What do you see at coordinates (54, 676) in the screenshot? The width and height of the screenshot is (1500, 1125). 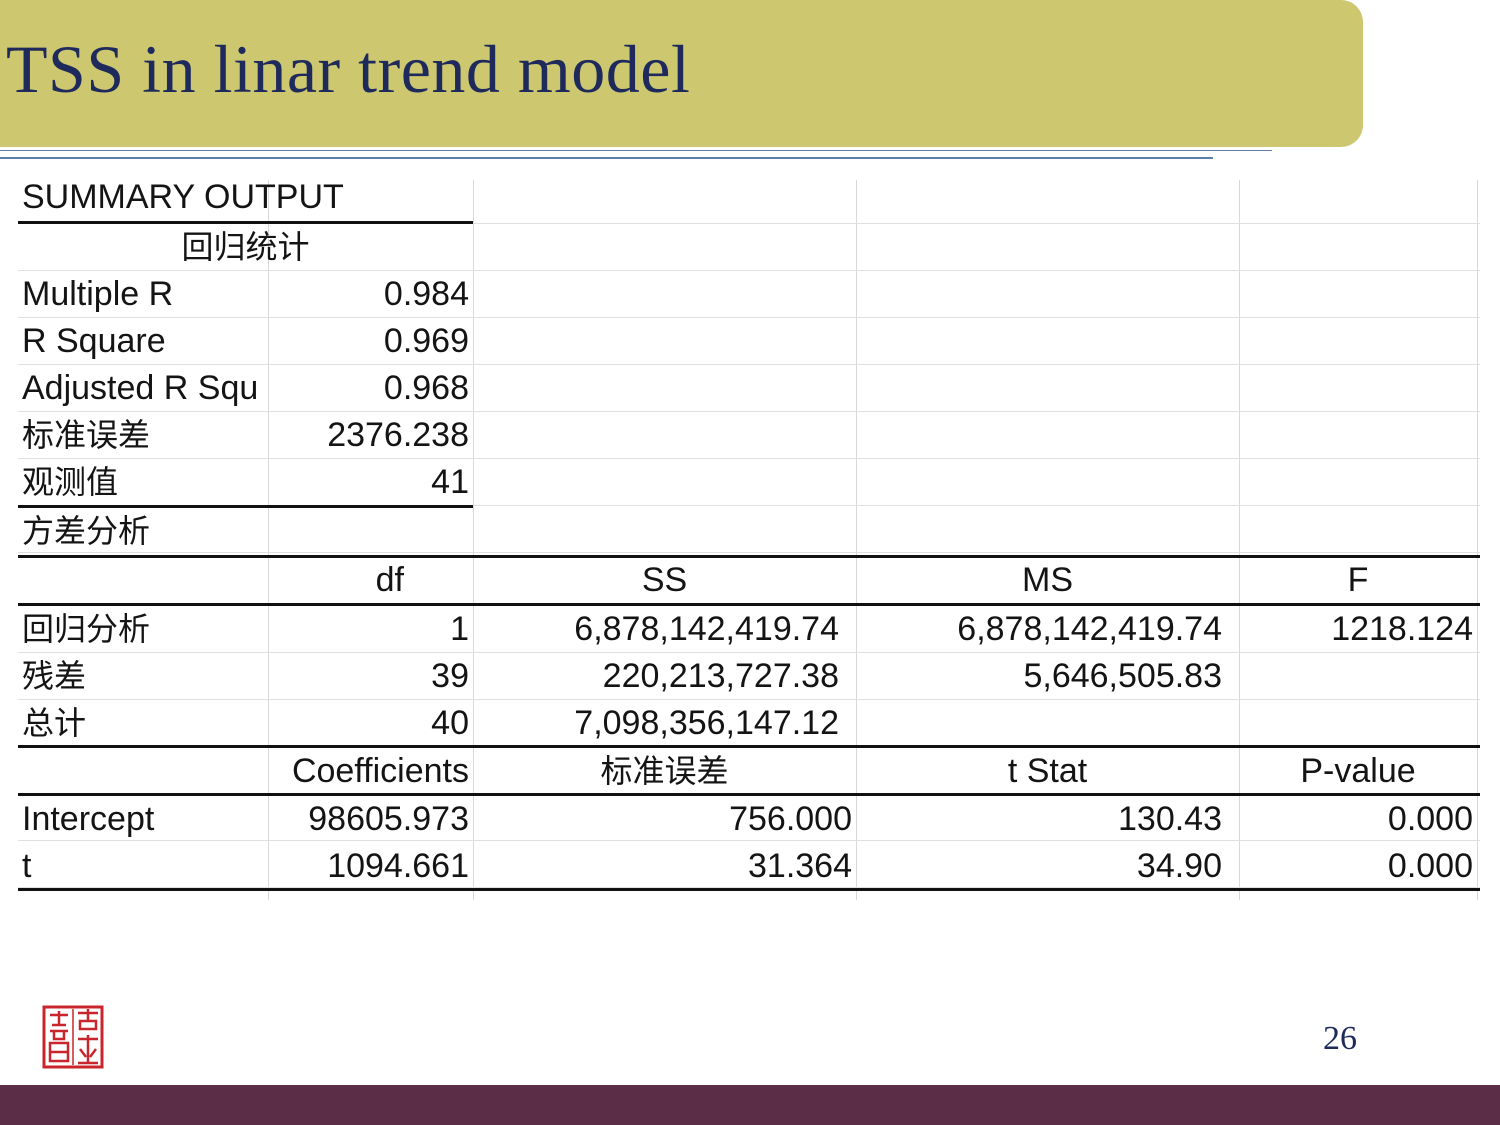 I see `anova-row-label: 残差` at bounding box center [54, 676].